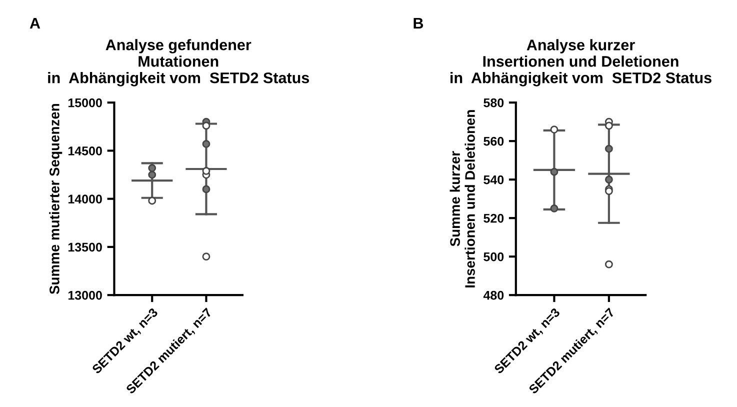 This screenshot has height=407, width=737. Describe the element at coordinates (55, 199) in the screenshot. I see `y-axis-title: Summe mutierter Sequenzen` at that location.